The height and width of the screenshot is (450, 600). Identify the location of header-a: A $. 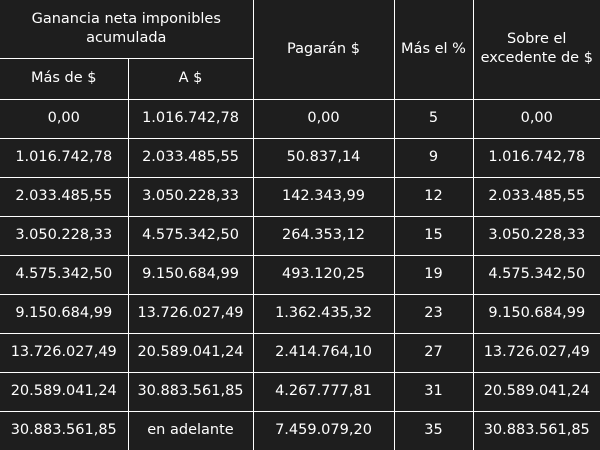
(190, 78).